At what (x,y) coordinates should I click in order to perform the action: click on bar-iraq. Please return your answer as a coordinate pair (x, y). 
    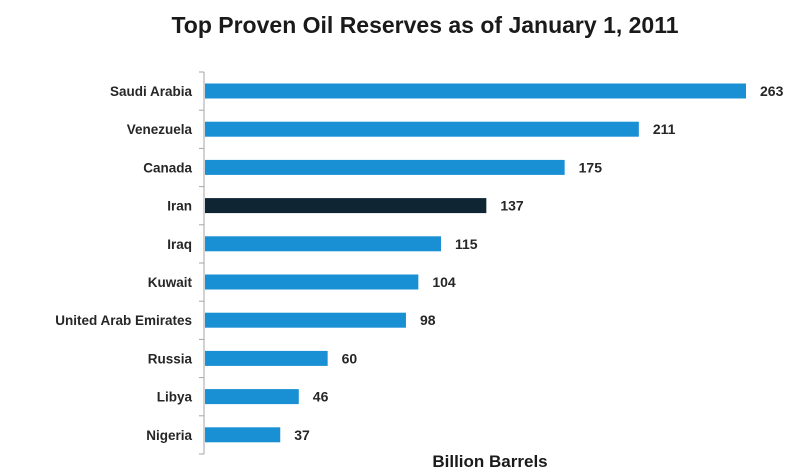
    Looking at the image, I should click on (323, 244).